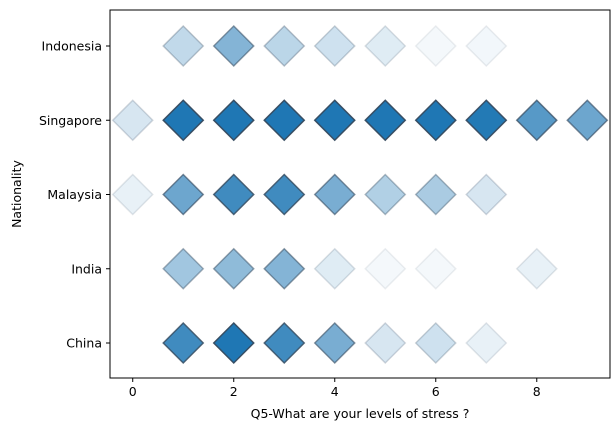  What do you see at coordinates (16, 193) in the screenshot?
I see `y-axis-label: Nationality` at bounding box center [16, 193].